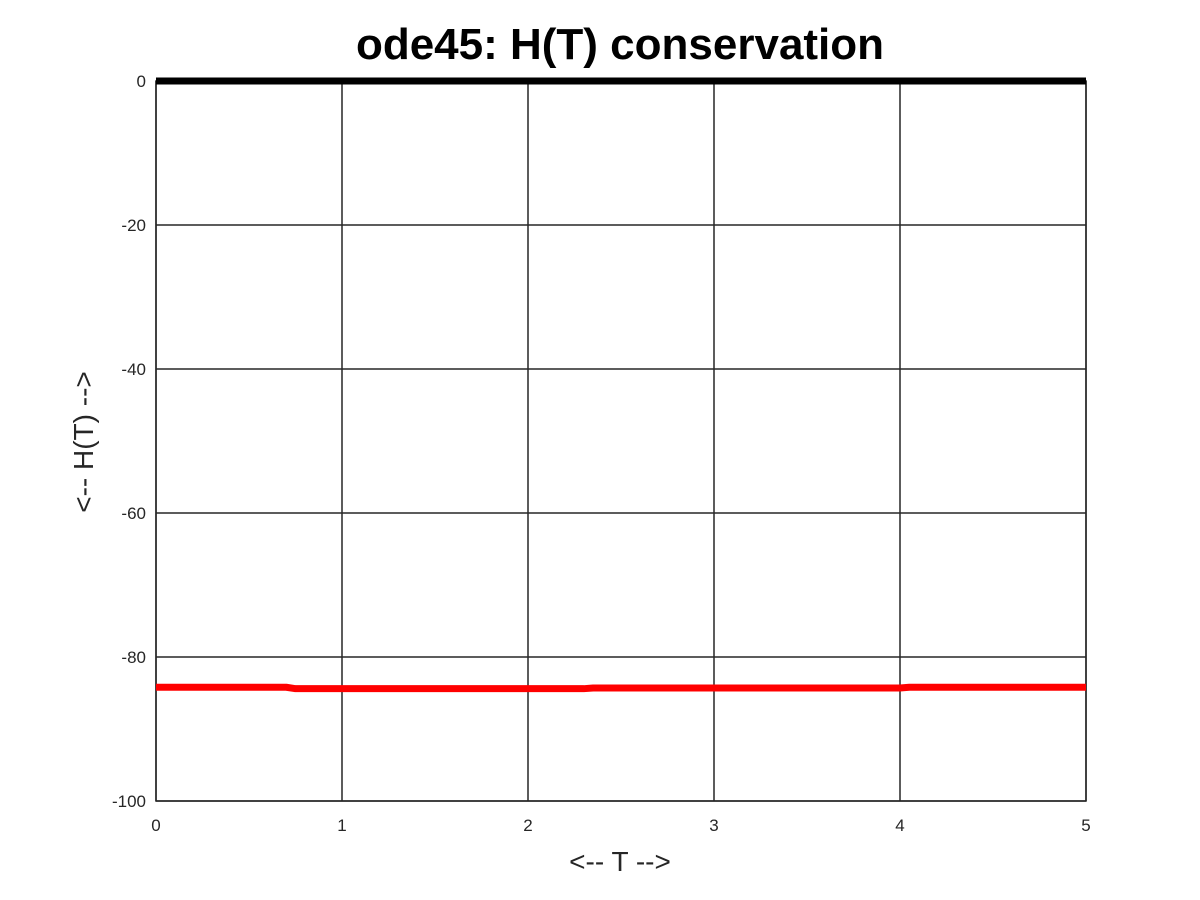 The image size is (1200, 900). Describe the element at coordinates (129, 441) in the screenshot. I see `y-tick-labels: 0 -20 -40 -60 -80 -100` at that location.